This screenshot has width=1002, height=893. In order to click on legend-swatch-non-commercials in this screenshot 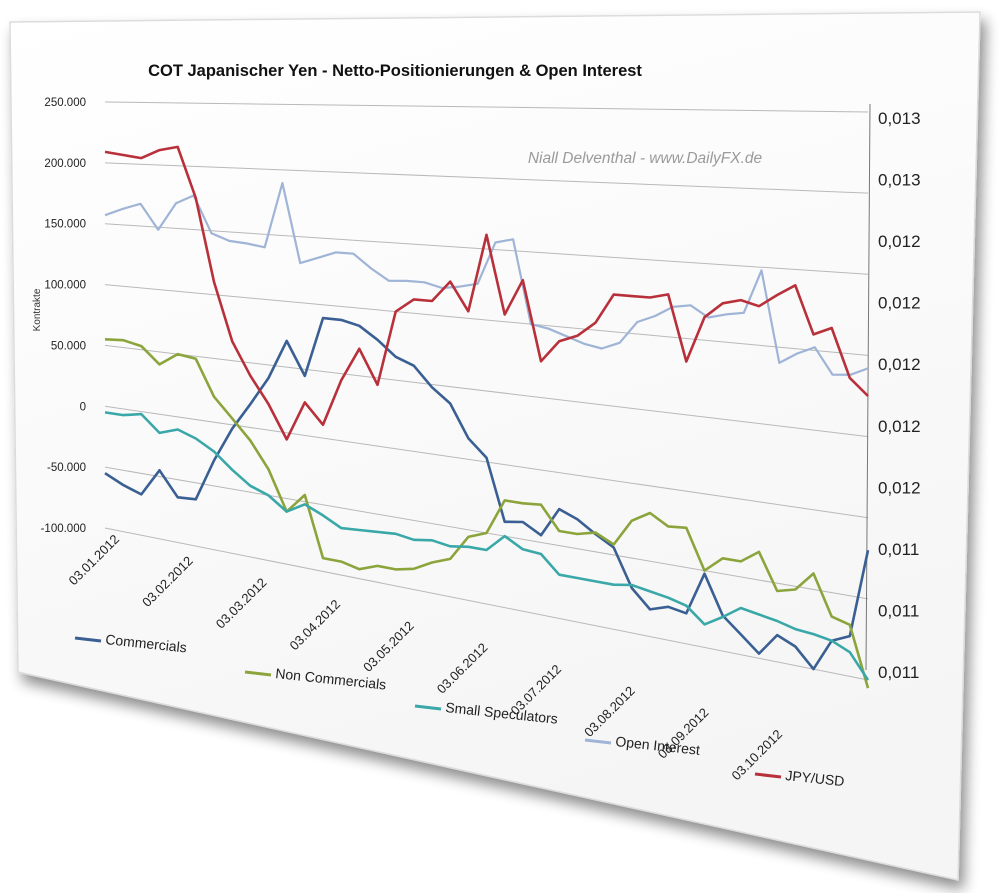, I will do `click(258, 673)`.